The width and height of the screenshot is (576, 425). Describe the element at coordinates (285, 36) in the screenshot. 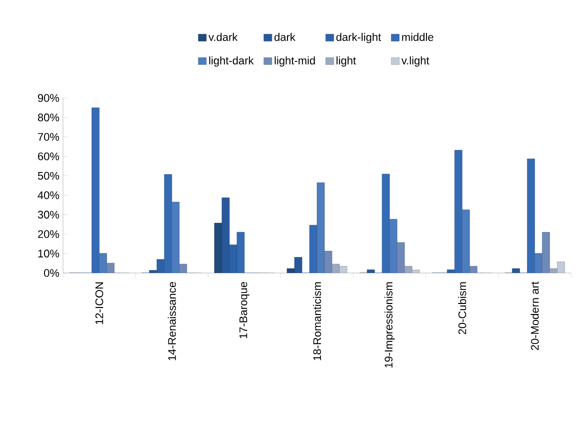

I see `legend-label: dark` at that location.